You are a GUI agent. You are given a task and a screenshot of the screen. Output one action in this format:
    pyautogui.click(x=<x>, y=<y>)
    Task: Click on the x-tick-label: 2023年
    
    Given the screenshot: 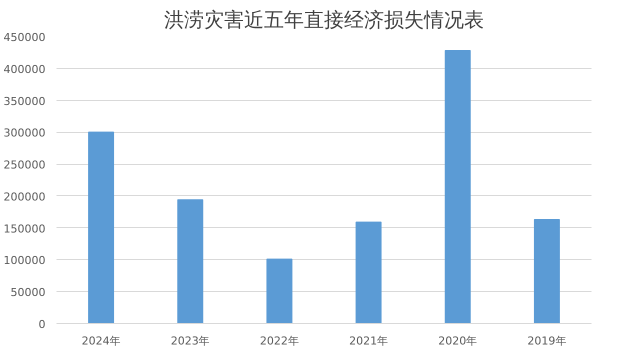 What is the action you would take?
    pyautogui.click(x=190, y=341)
    